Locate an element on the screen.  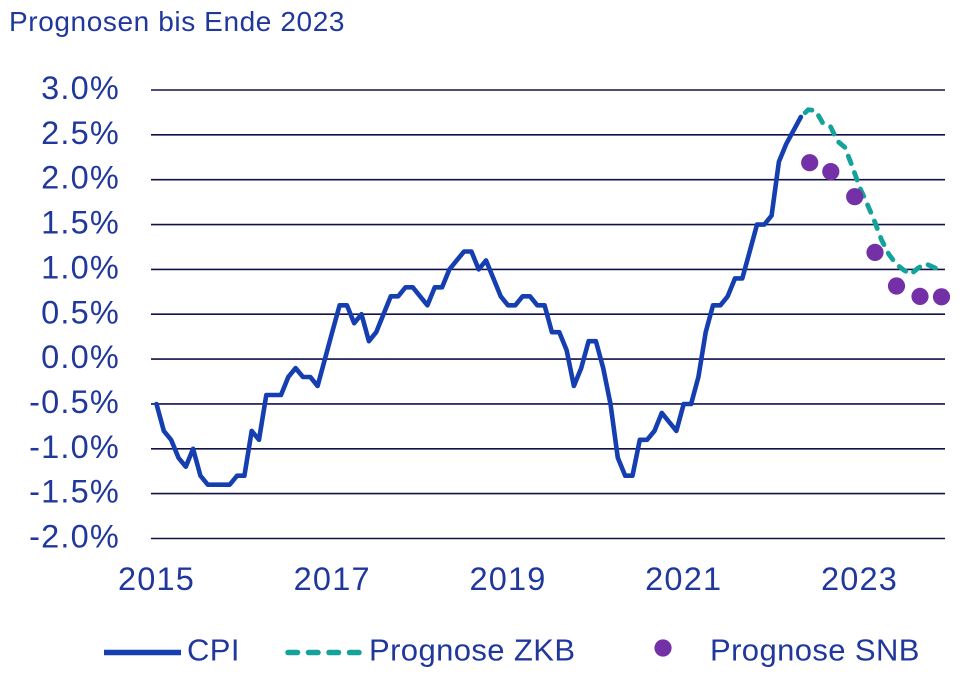
svg-text: 2021 is located at coordinates (683, 579).